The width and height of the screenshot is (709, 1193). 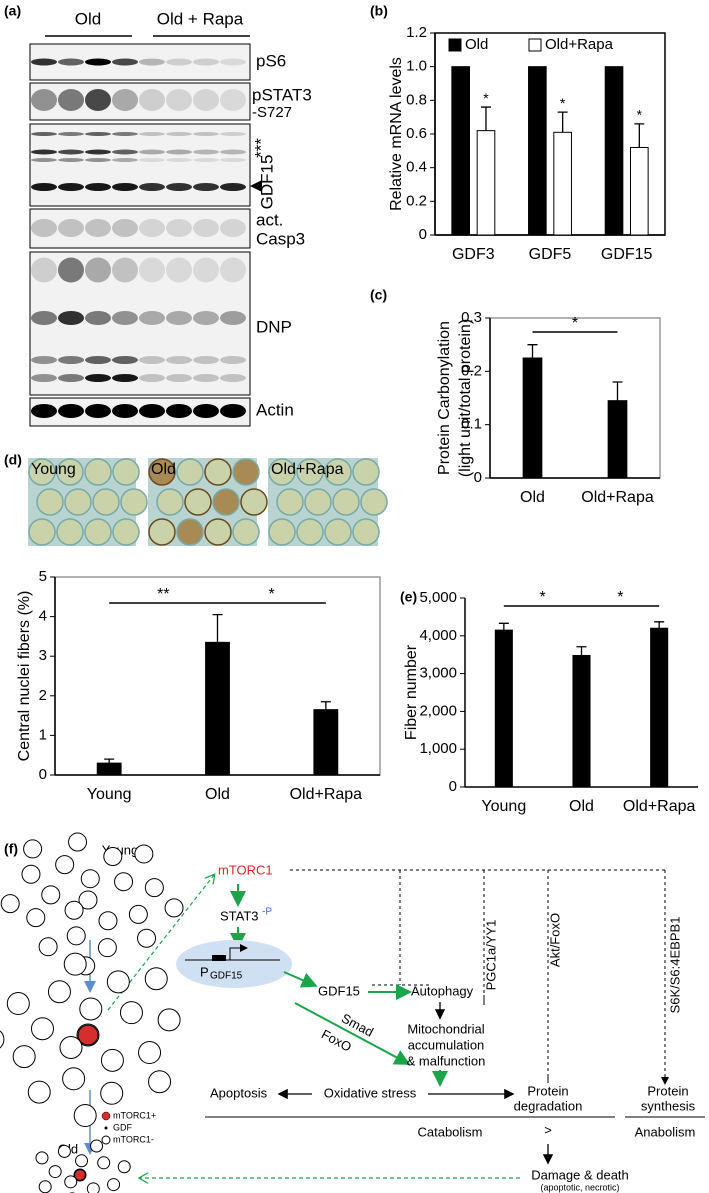 I want to click on panel-label: (d), so click(x=13, y=460).